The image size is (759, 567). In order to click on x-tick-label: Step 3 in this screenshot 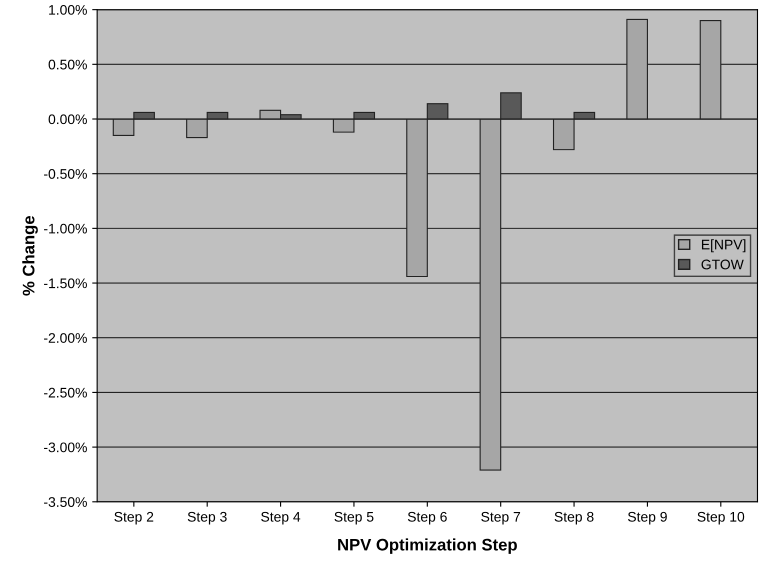, I will do `click(207, 518)`.